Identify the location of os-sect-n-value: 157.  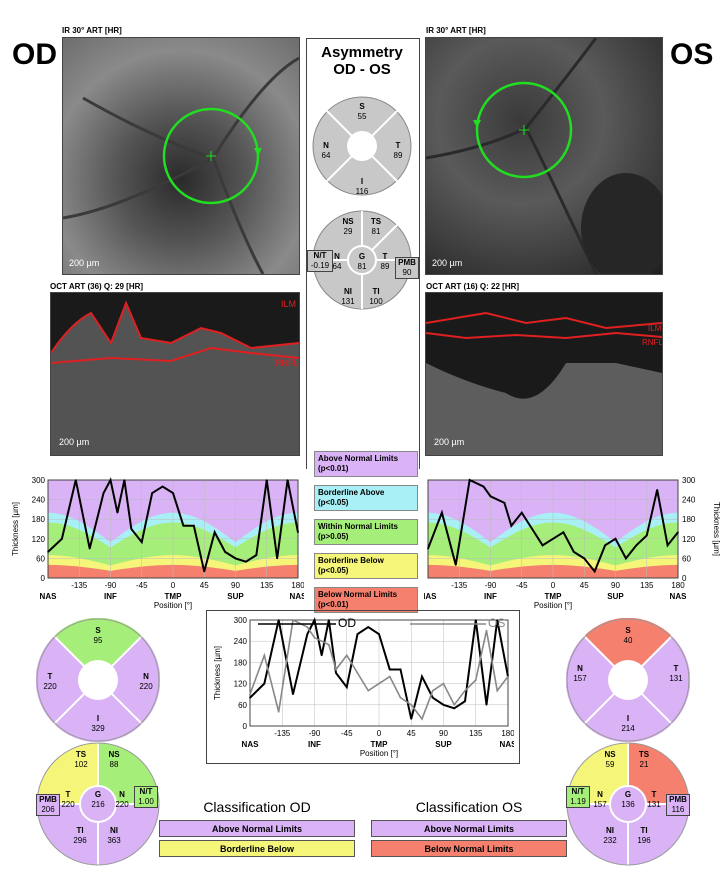
(600, 804).